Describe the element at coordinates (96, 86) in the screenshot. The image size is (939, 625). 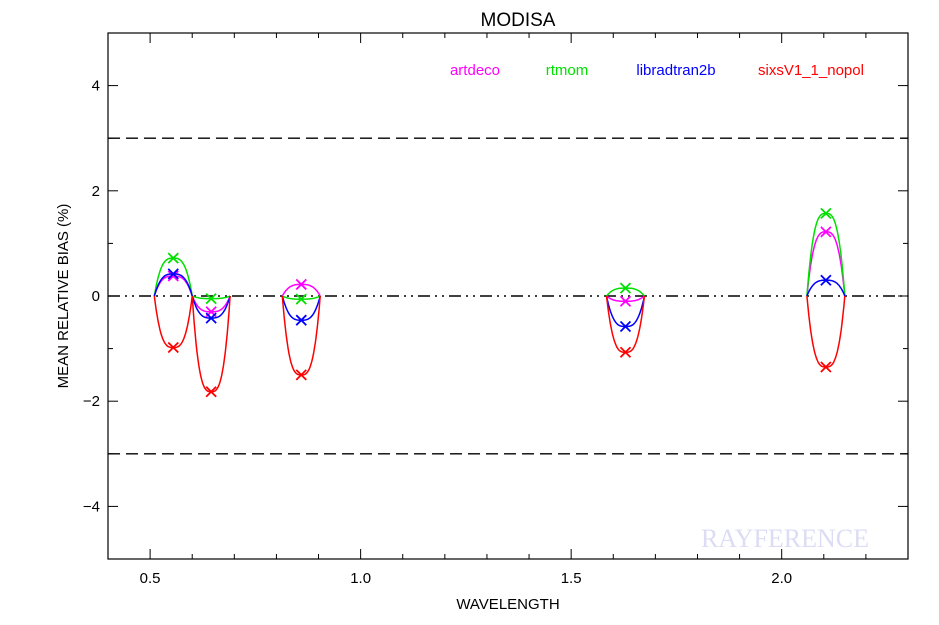
I see `y-tick-label: 4` at that location.